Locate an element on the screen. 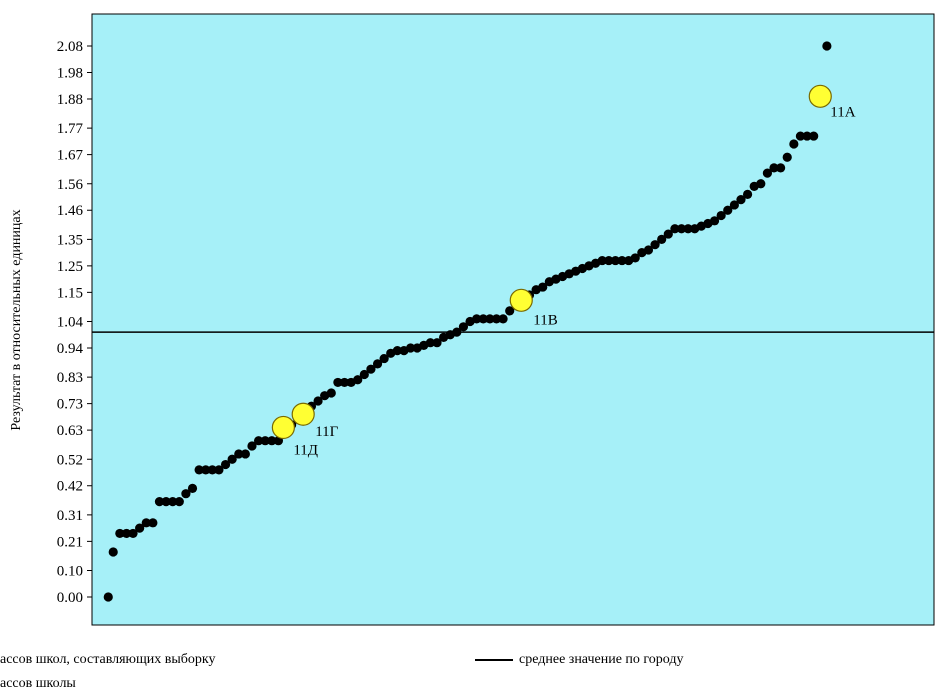 The height and width of the screenshot is (697, 936). legend-school-label: ассов школы is located at coordinates (38, 683).